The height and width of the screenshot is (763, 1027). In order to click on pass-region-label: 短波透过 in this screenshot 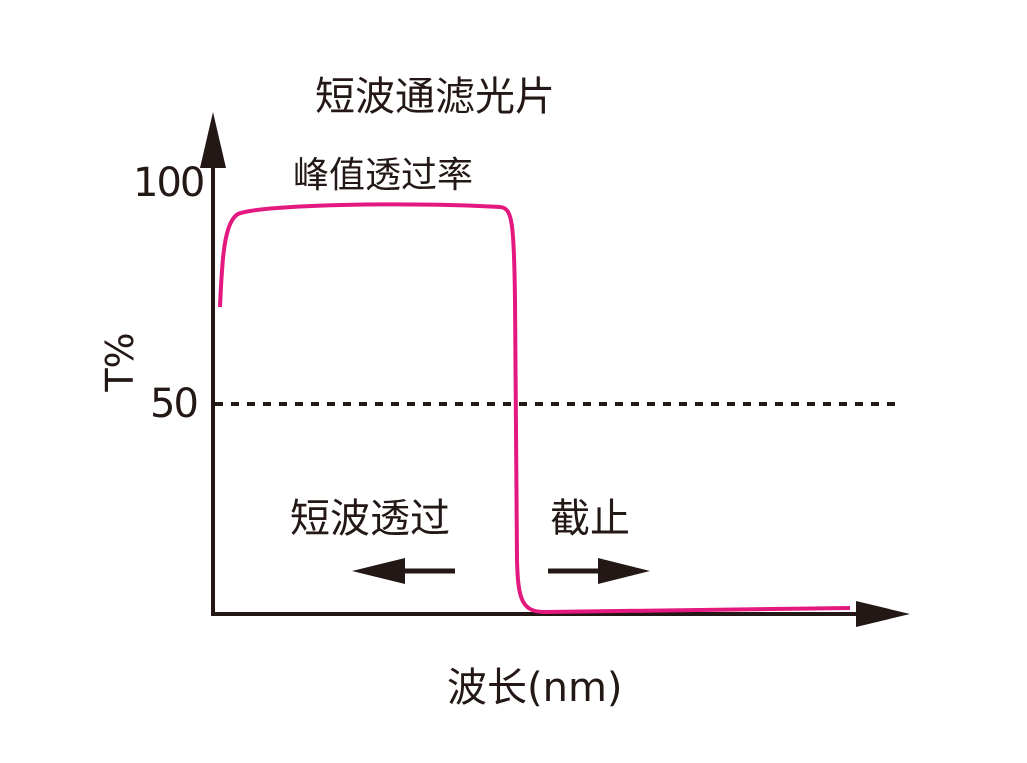, I will do `click(370, 519)`.